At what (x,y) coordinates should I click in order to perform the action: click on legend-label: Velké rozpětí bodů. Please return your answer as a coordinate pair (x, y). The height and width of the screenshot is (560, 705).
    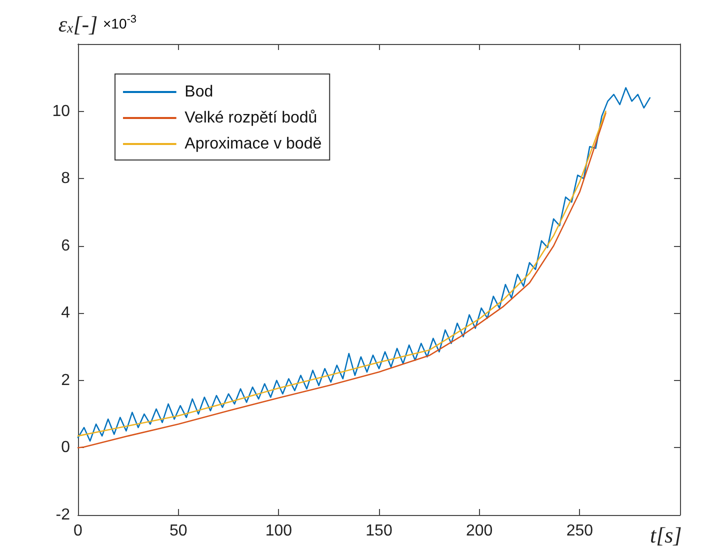
    Looking at the image, I should click on (251, 118).